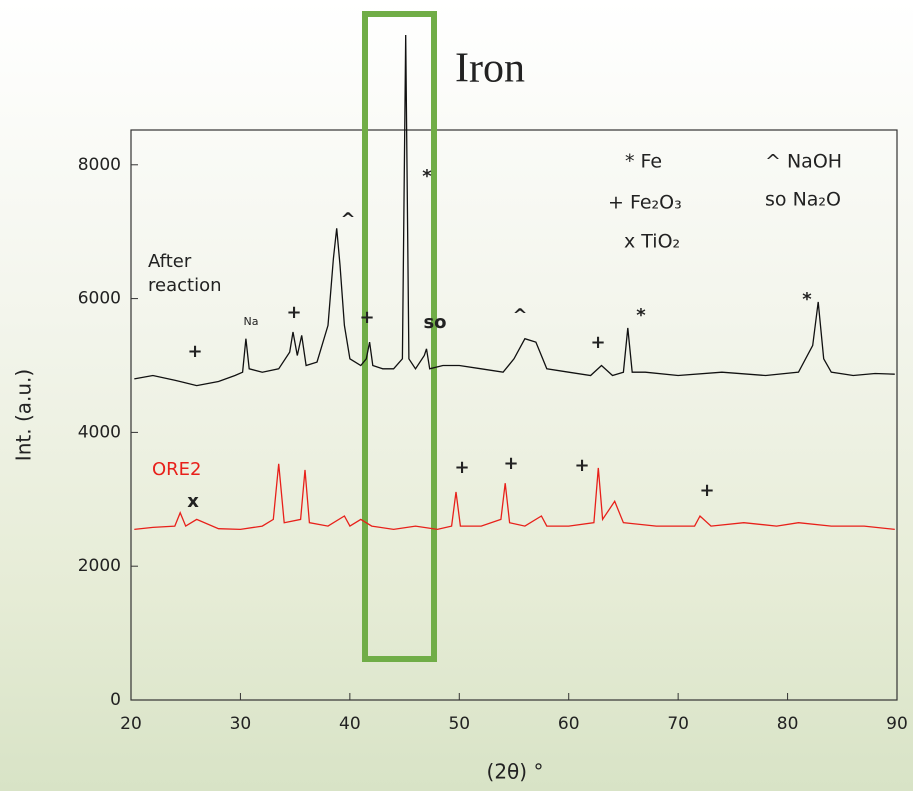 The image size is (913, 791). I want to click on highlight-label: Iron, so click(490, 69).